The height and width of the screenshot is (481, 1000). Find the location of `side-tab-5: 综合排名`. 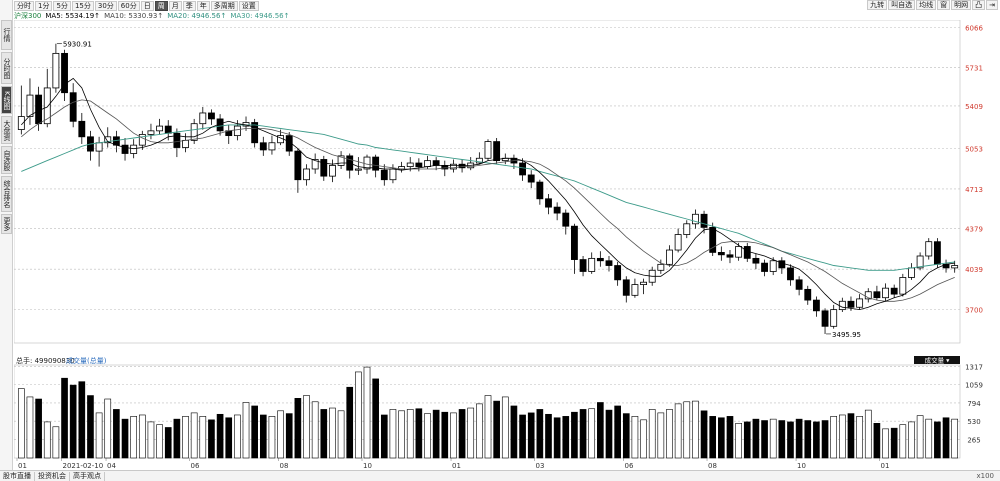

side-tab-5: 综合排名 is located at coordinates (6, 194).